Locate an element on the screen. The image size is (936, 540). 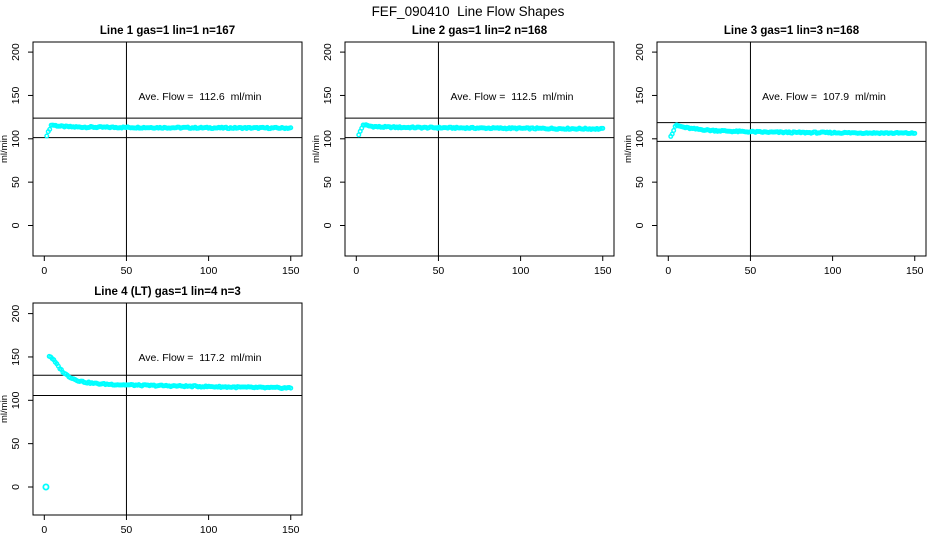
panel-title: Line 1 gas=1 lin=1 n=167 is located at coordinates (167, 31).